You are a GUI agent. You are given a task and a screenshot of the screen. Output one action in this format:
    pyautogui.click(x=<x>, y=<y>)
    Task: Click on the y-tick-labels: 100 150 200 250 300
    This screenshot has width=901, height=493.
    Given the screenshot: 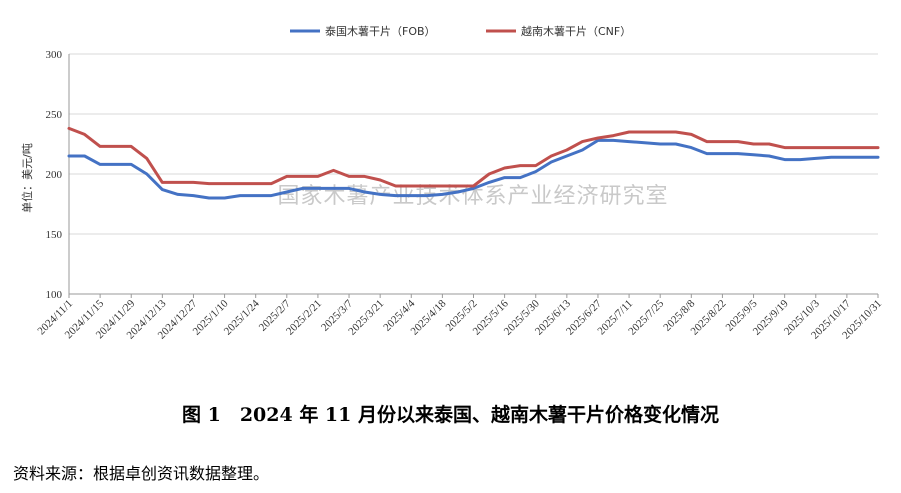 What is the action you would take?
    pyautogui.click(x=54, y=175)
    